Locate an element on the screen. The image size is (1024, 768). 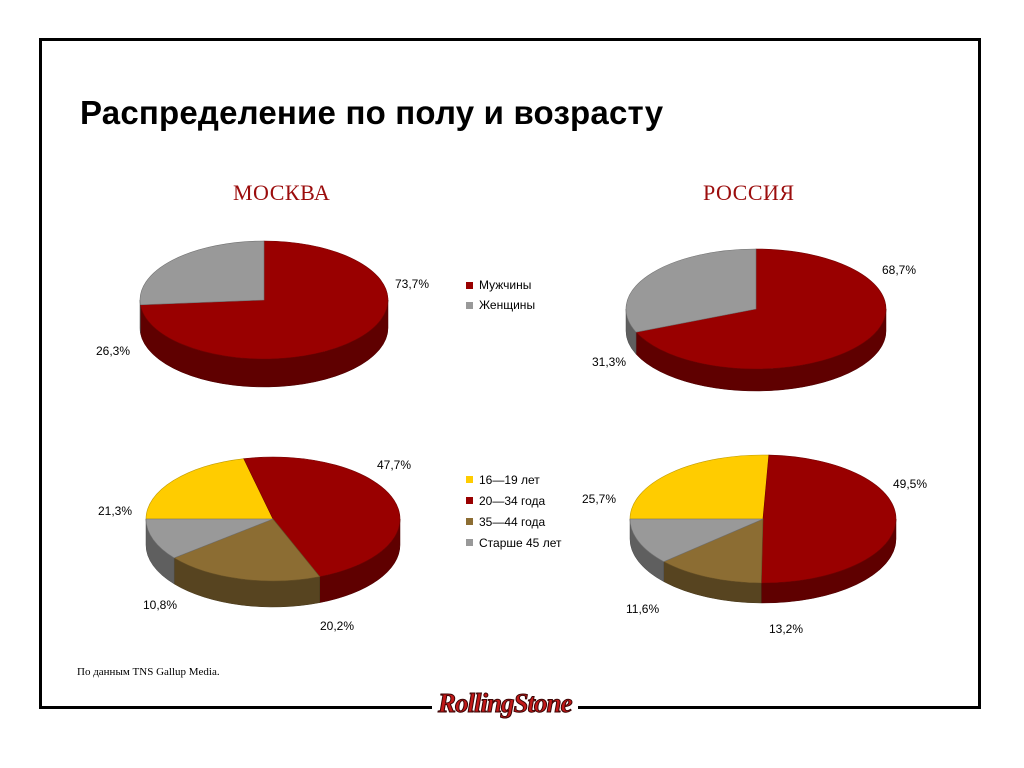
legend-sex: Мужчины Женщины is located at coordinates (500, 295).